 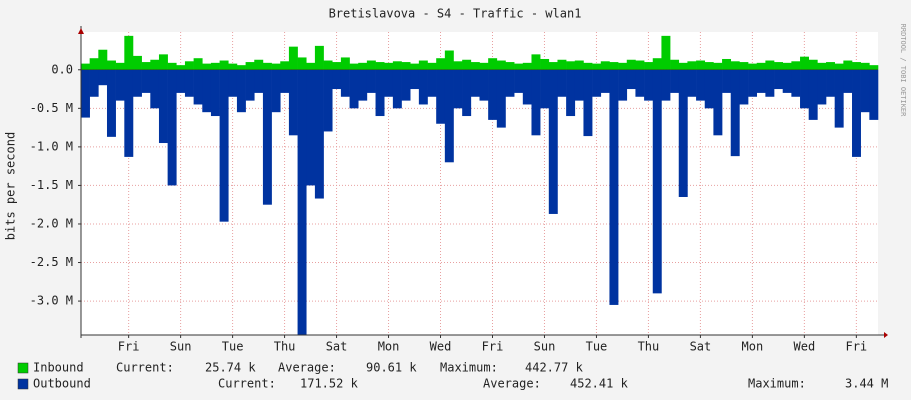 I want to click on watermark: RRDTOOL / TOBI OETIKER, so click(x=903, y=71).